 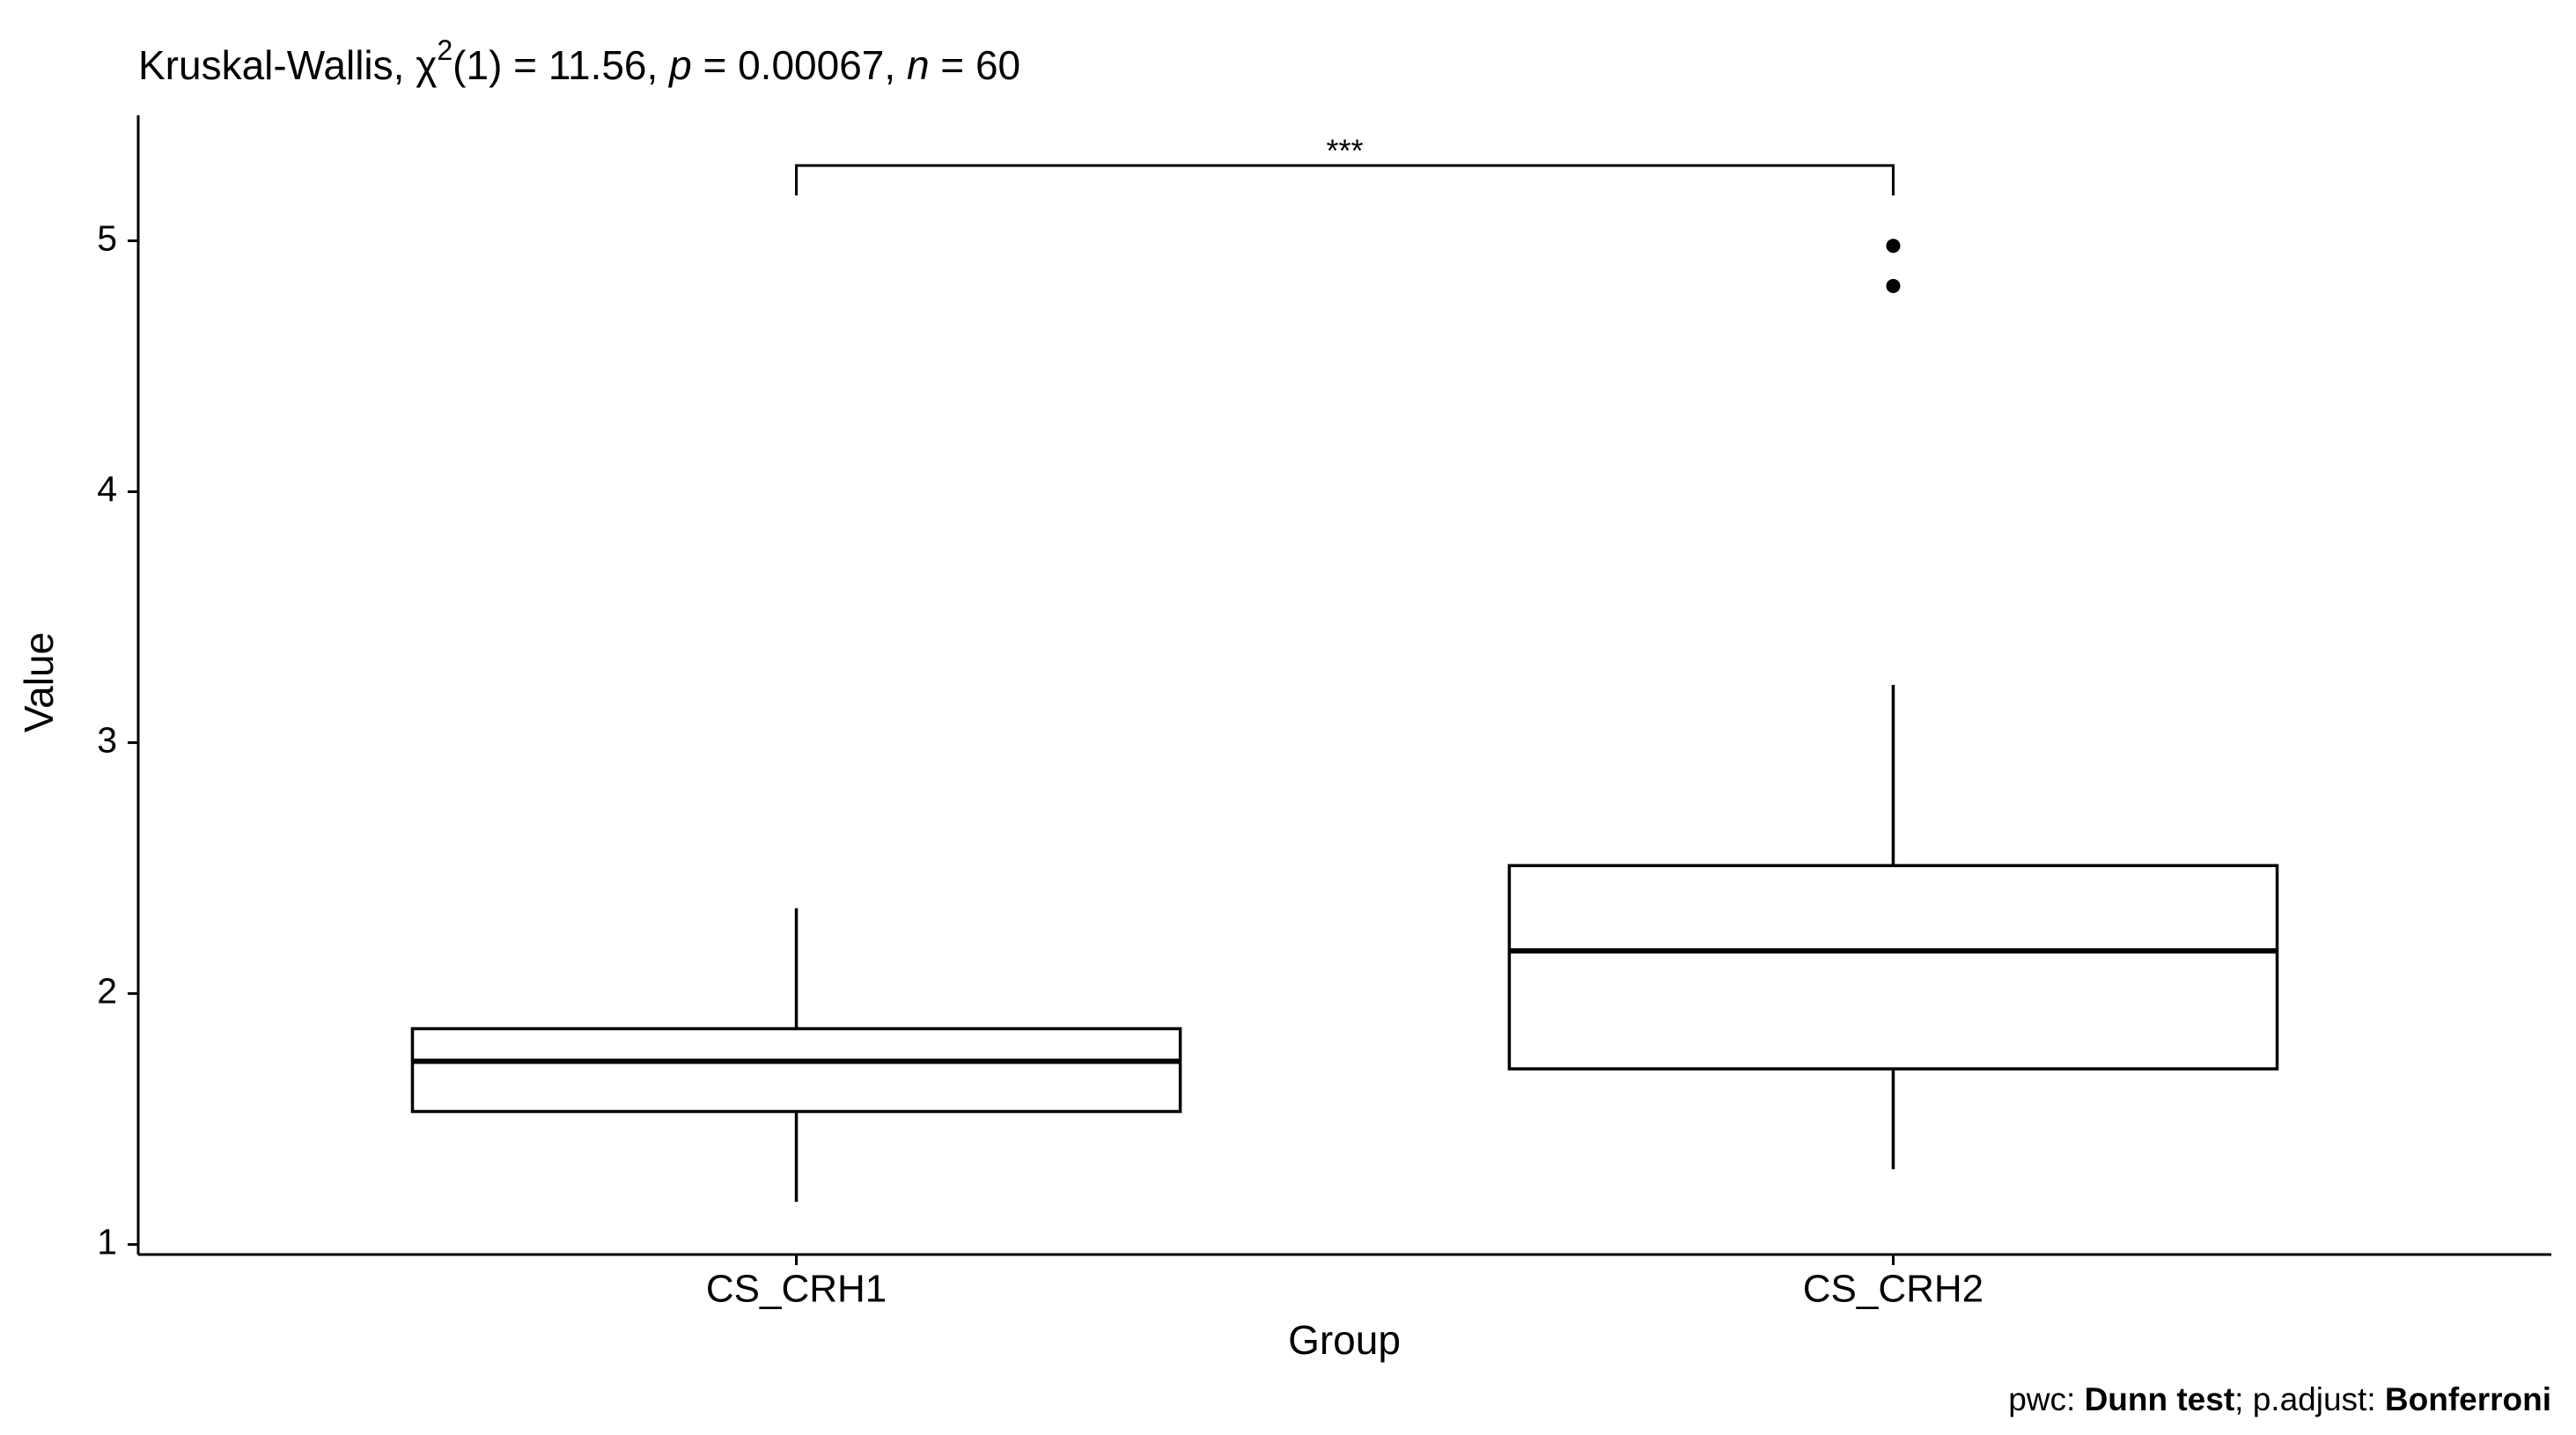 What do you see at coordinates (976, 65) in the screenshot?
I see `title-segment: = 60` at bounding box center [976, 65].